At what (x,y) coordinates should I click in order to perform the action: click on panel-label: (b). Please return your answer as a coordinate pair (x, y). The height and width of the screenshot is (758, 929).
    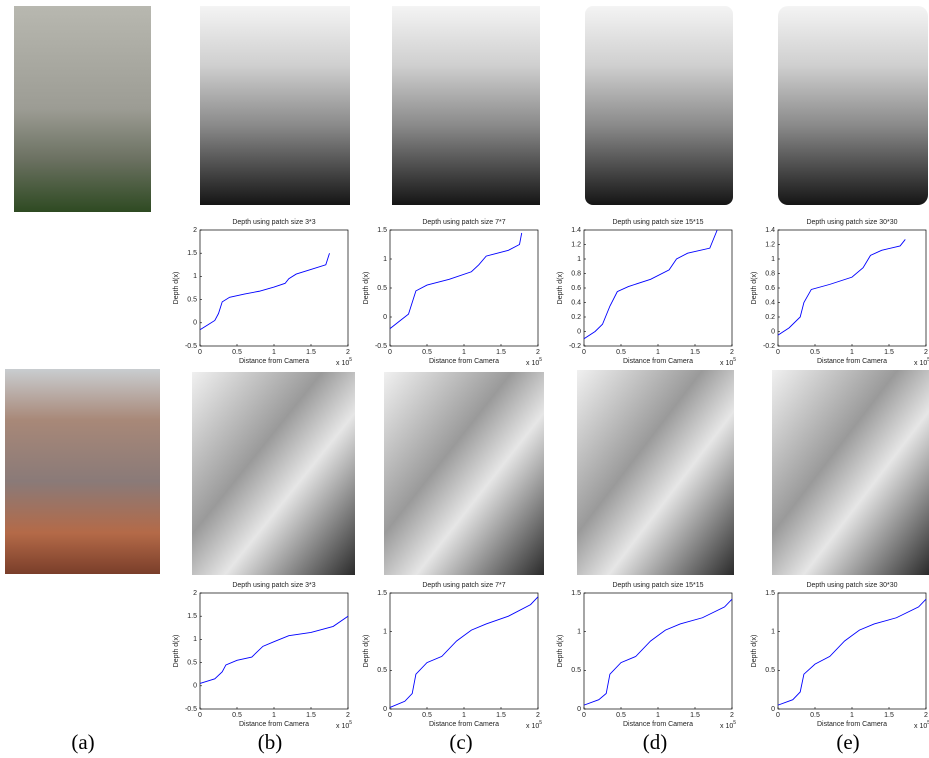
    Looking at the image, I should click on (270, 742).